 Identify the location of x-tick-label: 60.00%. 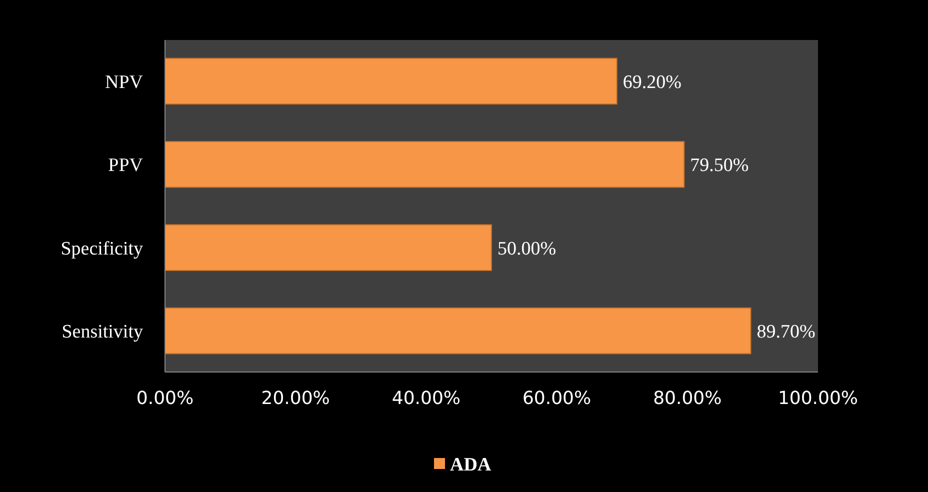
(557, 398).